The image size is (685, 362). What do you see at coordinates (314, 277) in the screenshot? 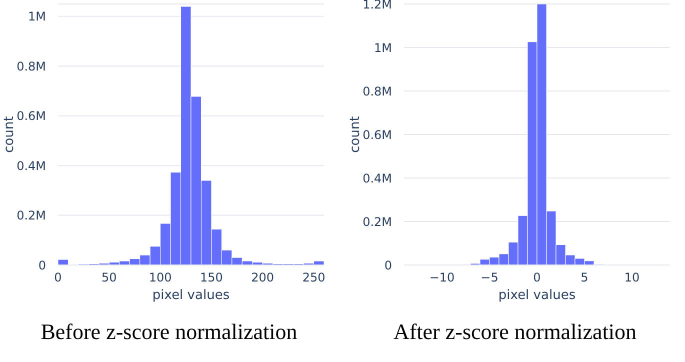
I see `x-tick-label: 250` at bounding box center [314, 277].